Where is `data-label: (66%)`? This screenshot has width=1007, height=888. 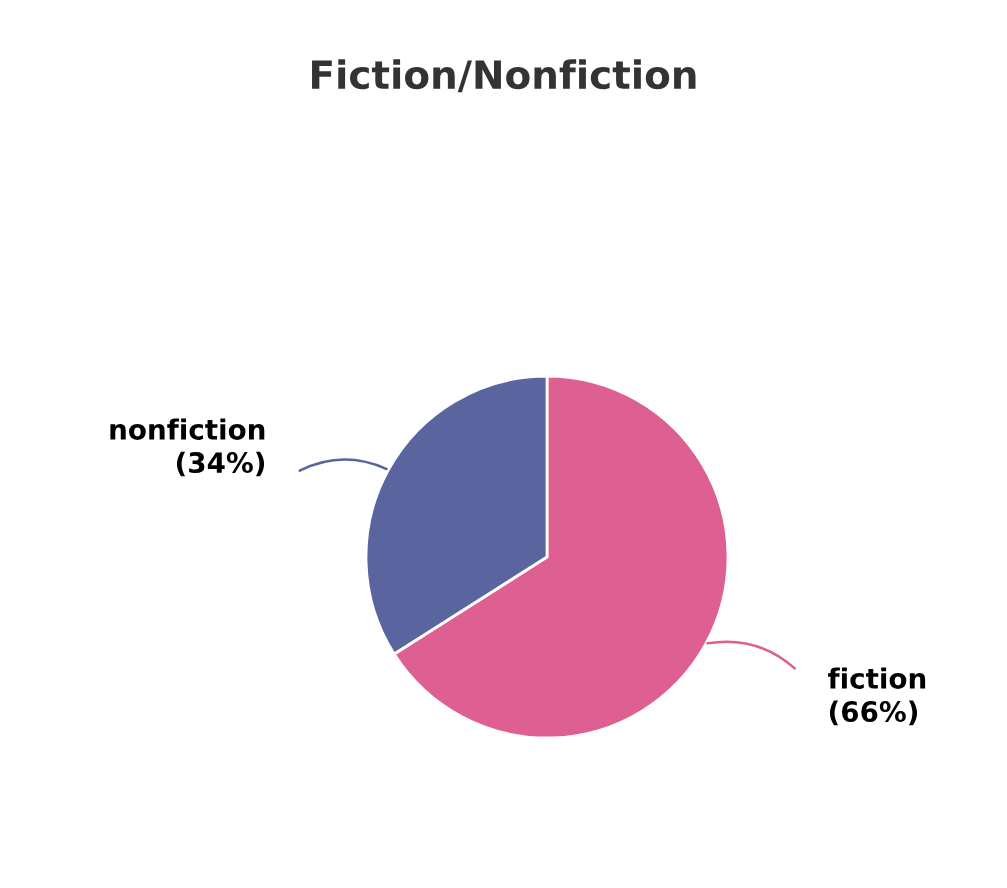
data-label: (66%) is located at coordinates (873, 713).